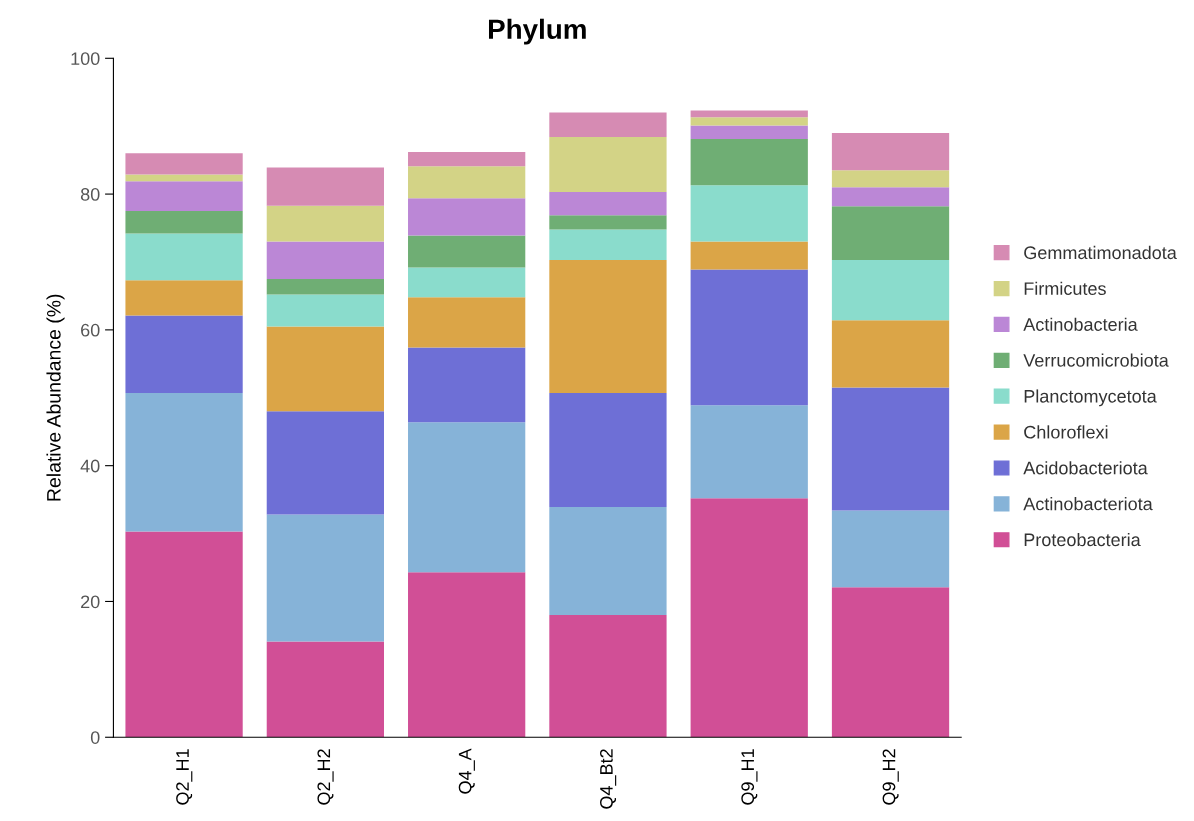  What do you see at coordinates (1096, 360) in the screenshot?
I see `legend-label: Verrucomicrobiota` at bounding box center [1096, 360].